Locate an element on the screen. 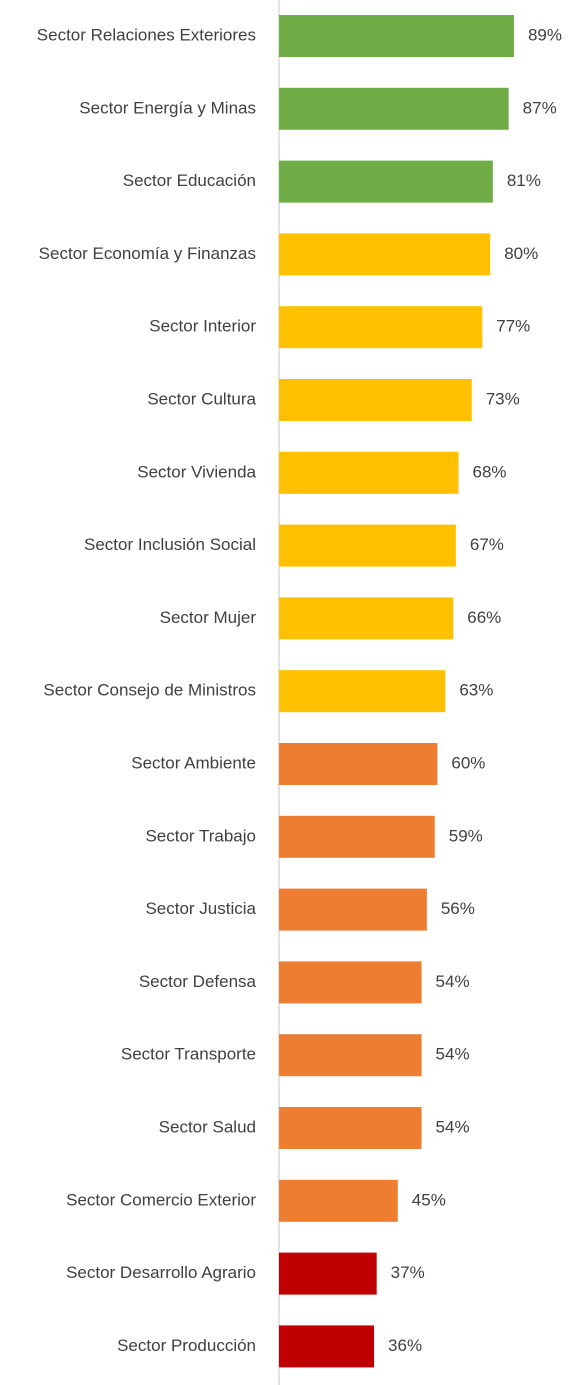  data-label: 80% is located at coordinates (521, 253).